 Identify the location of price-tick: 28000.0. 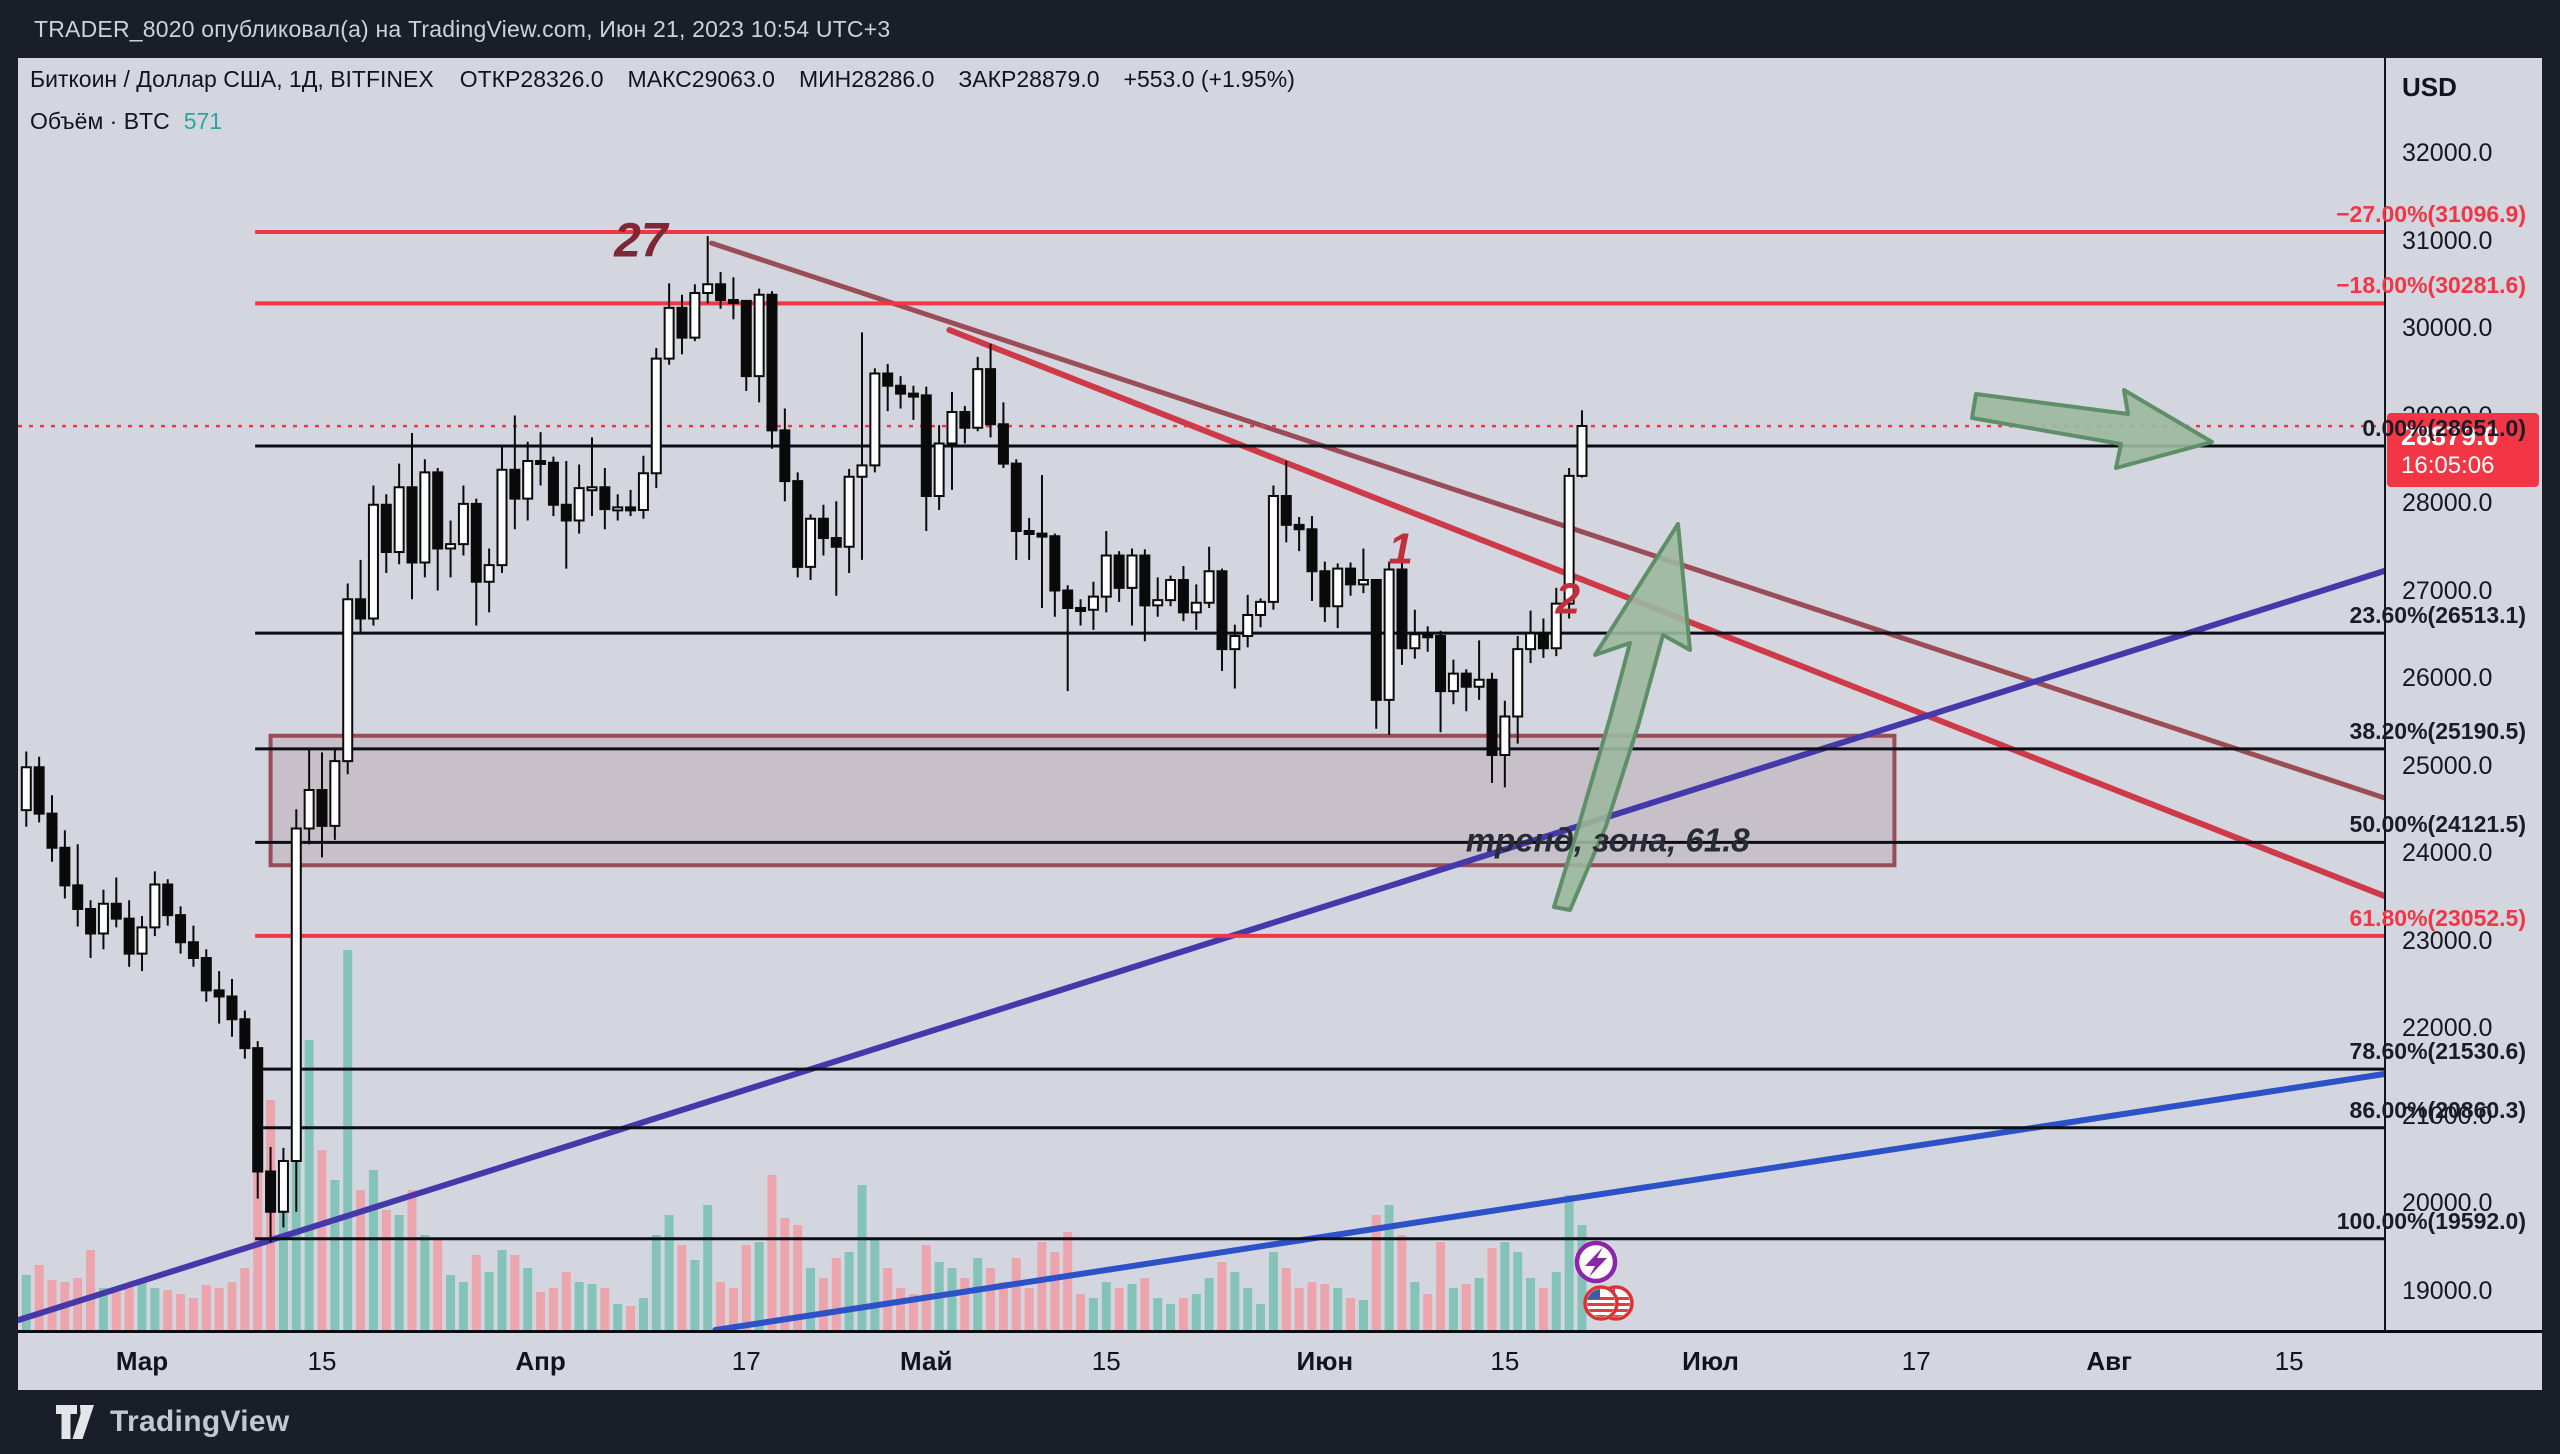
(2447, 503).